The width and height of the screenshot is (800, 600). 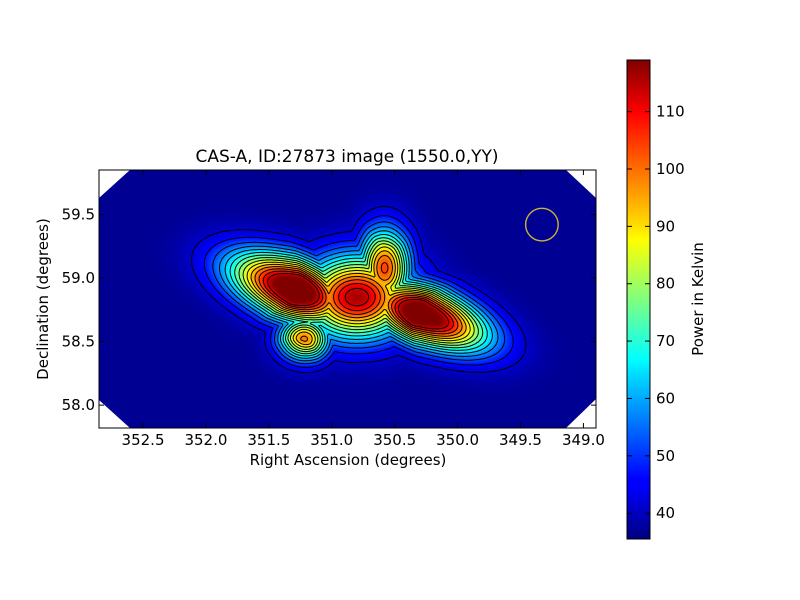 What do you see at coordinates (665, 284) in the screenshot?
I see `colorbar-tick-label: 80` at bounding box center [665, 284].